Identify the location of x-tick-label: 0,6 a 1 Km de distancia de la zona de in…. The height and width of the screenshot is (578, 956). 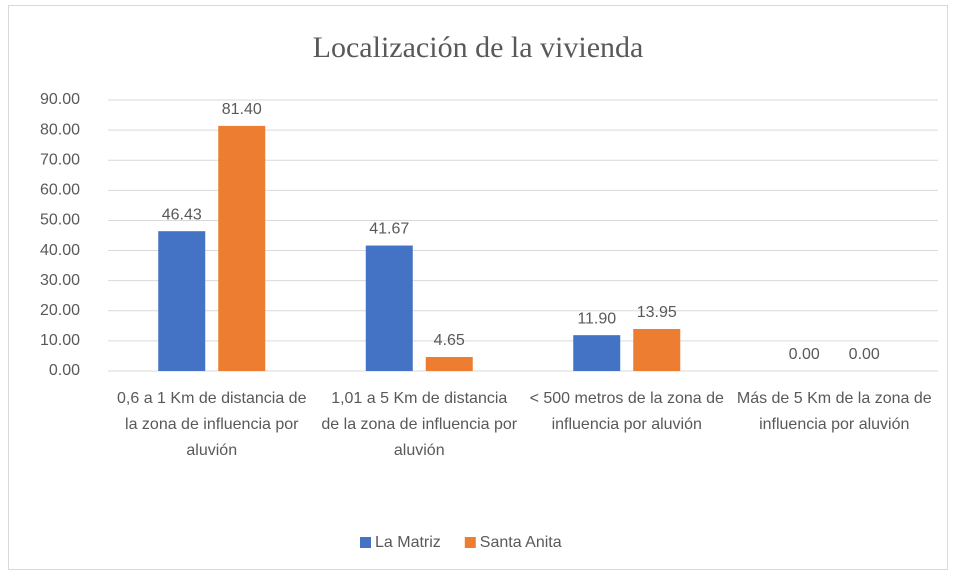
(212, 424).